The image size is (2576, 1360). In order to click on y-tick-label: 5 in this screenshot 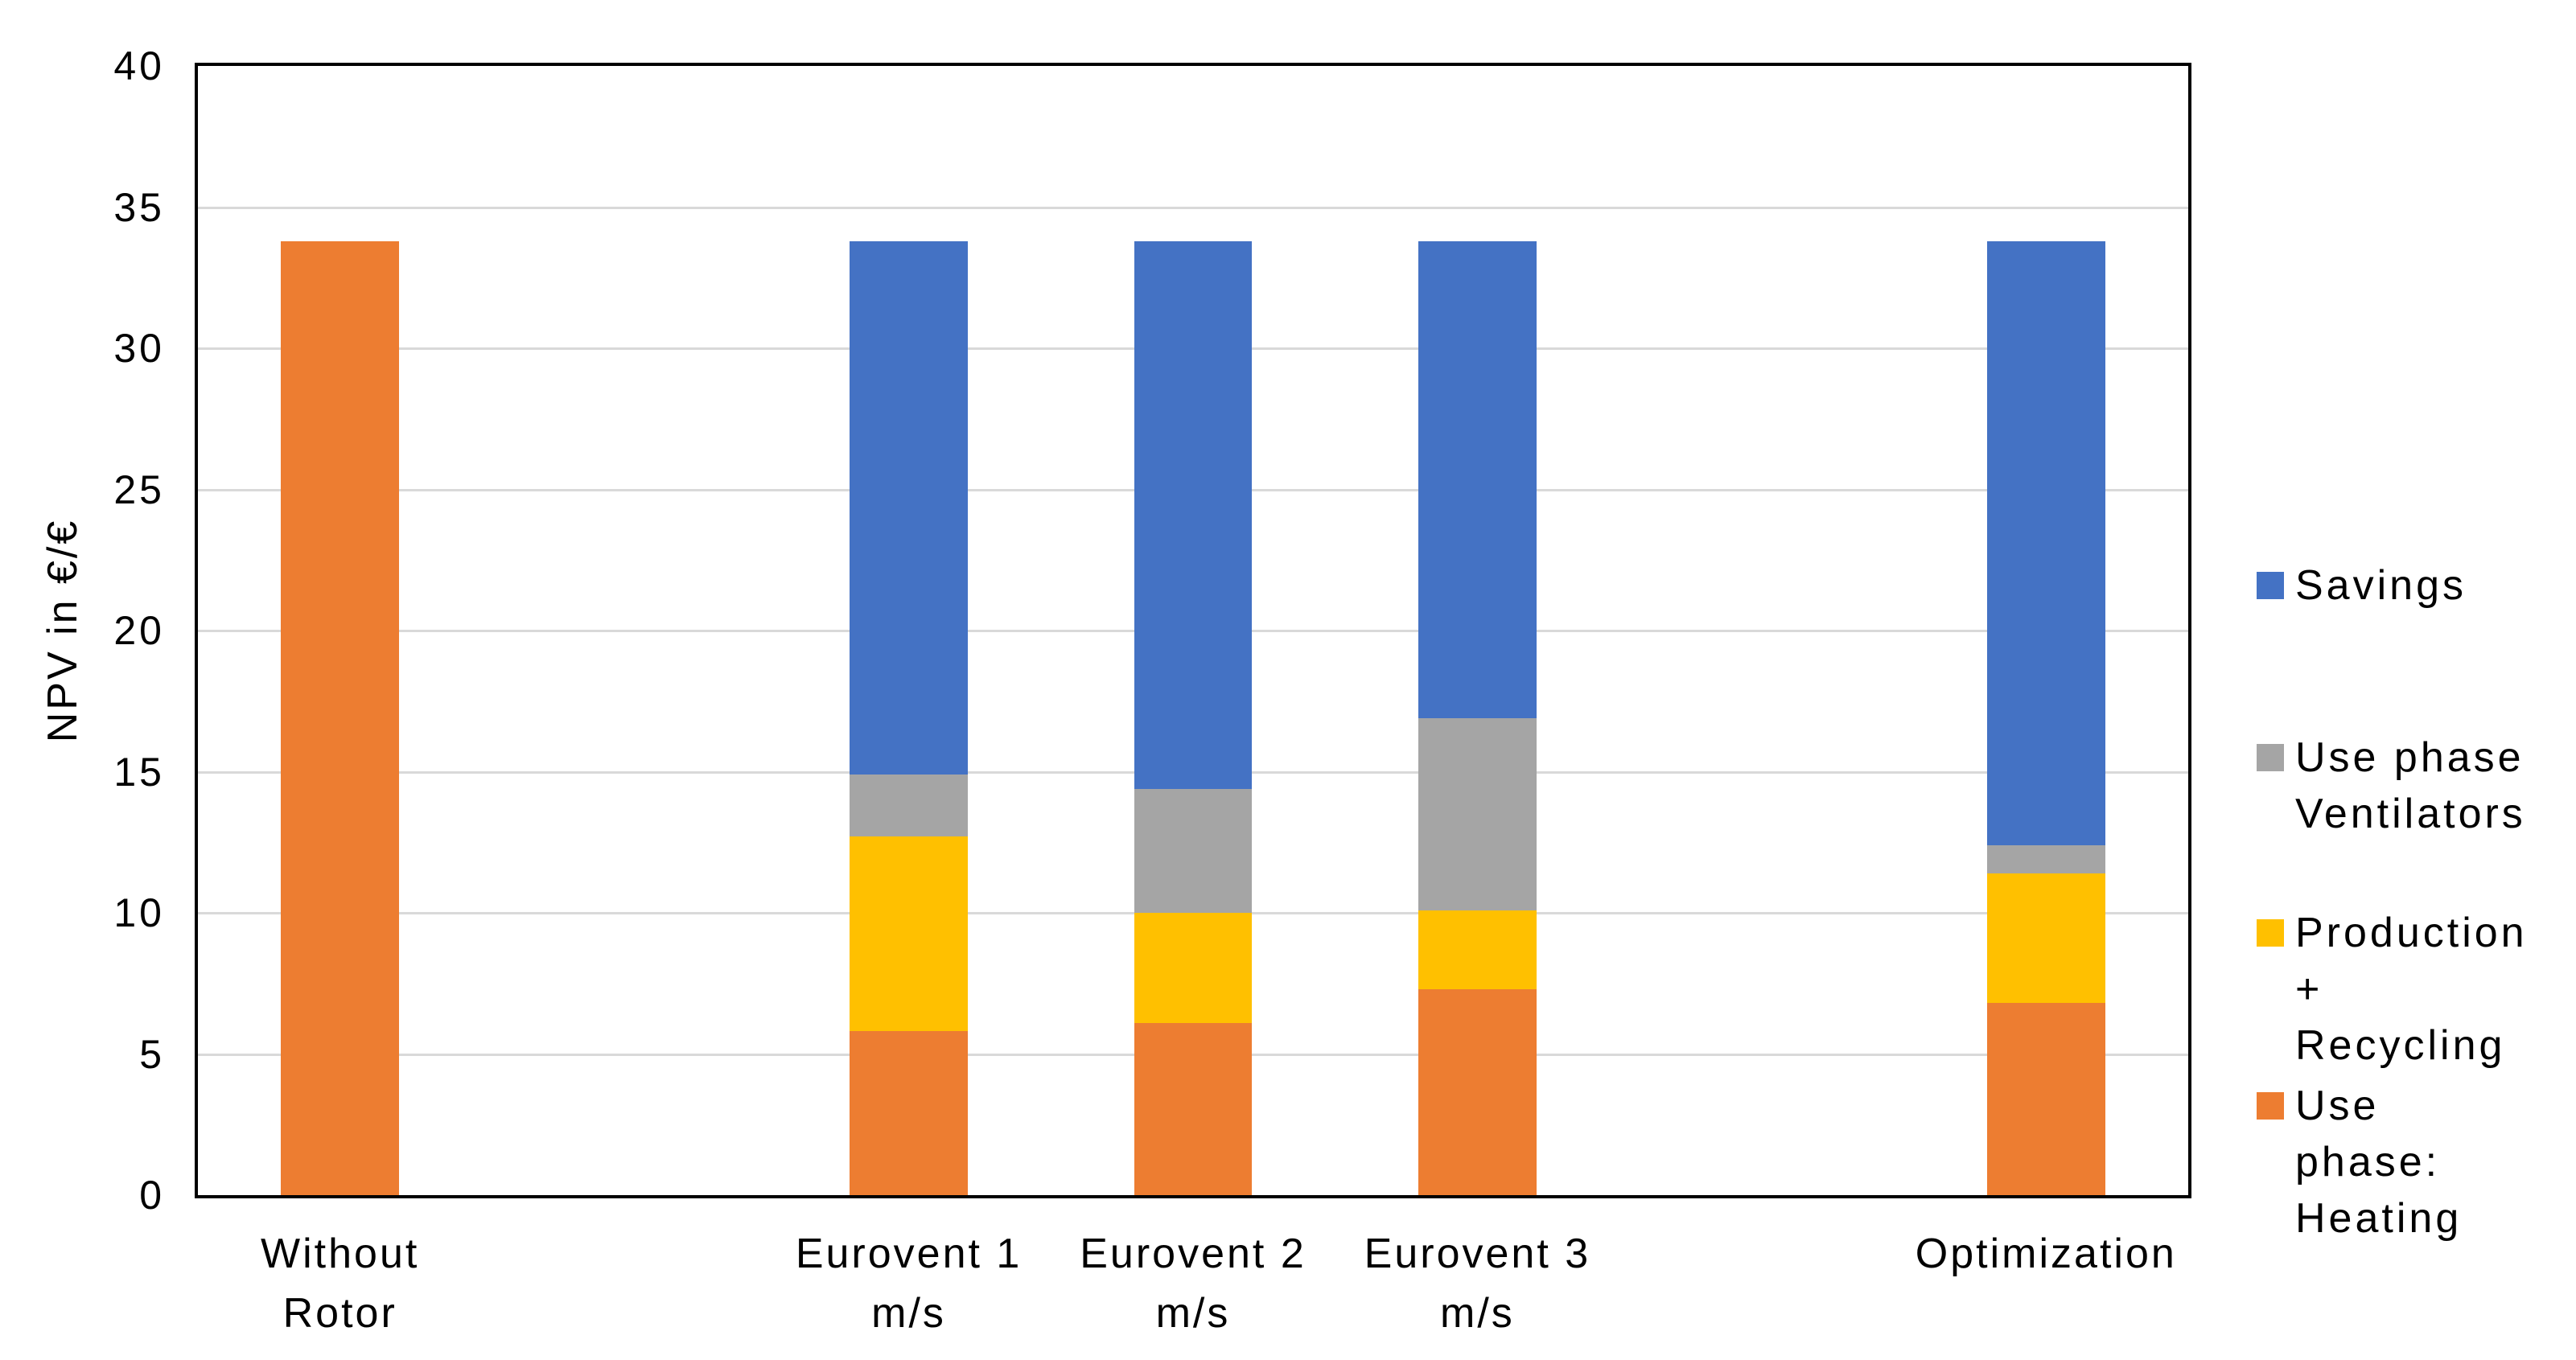, I will do `click(152, 1054)`.